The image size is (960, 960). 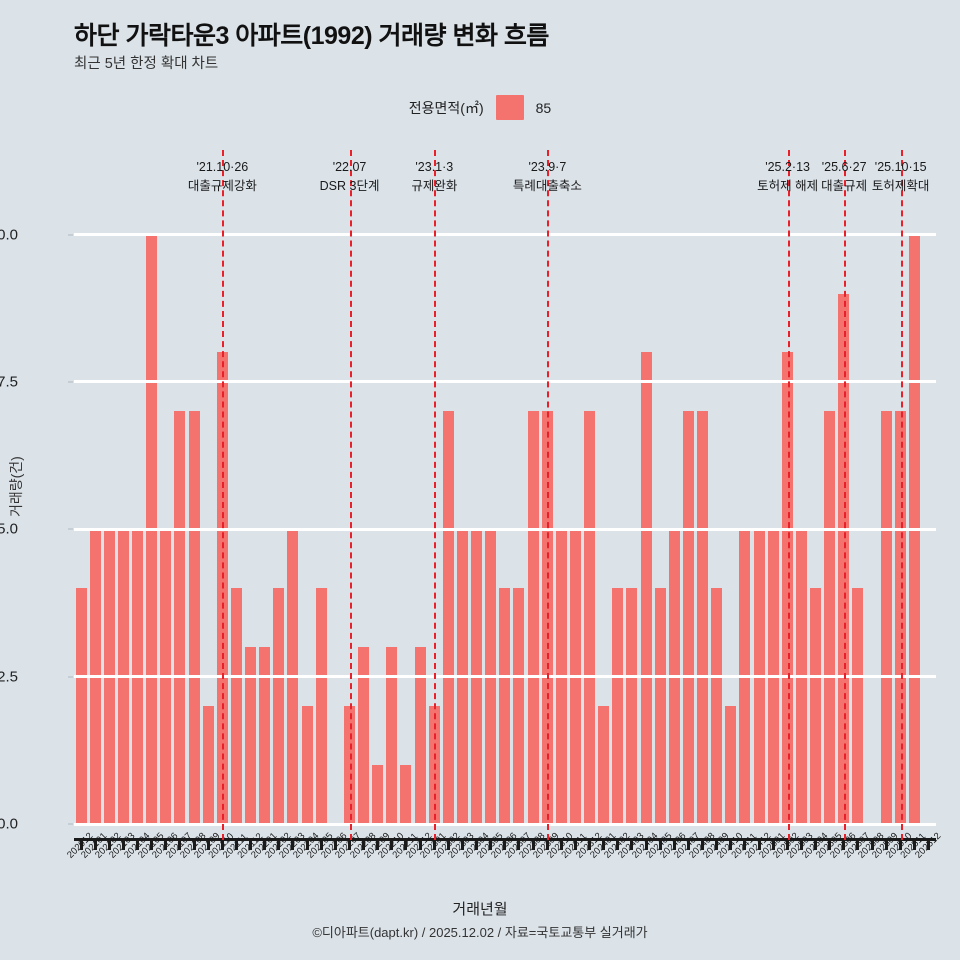 I want to click on x-tick-label-cell: 202512, so click(x=928, y=864).